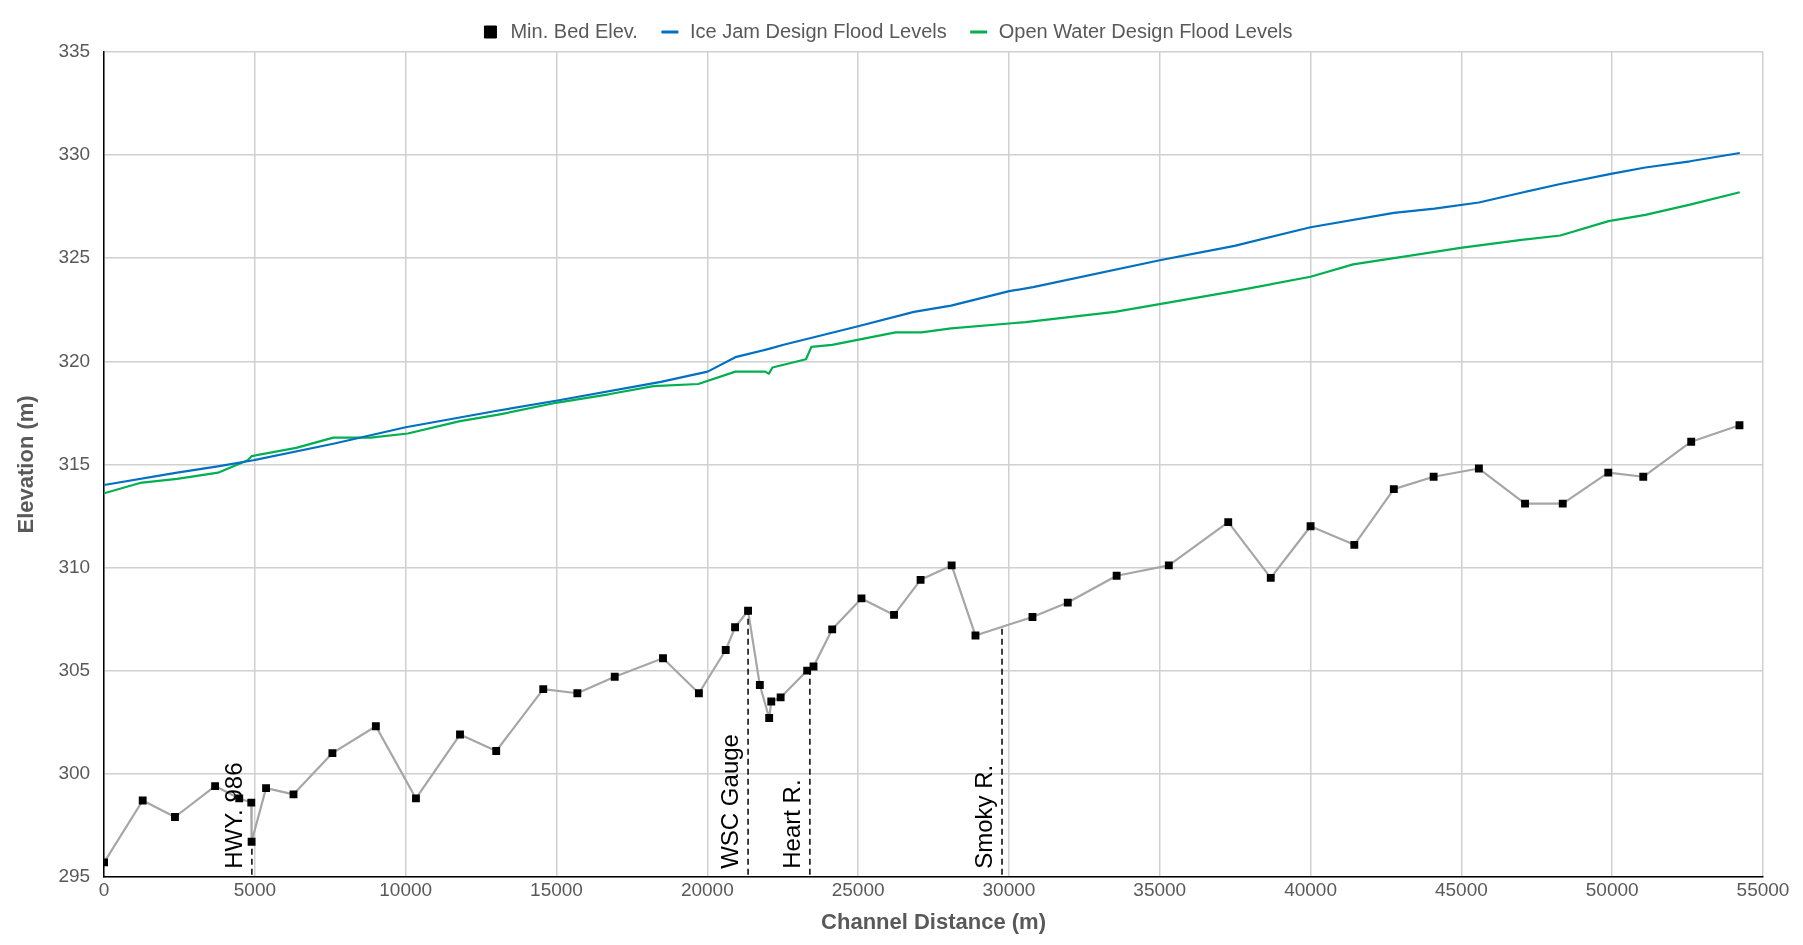 The height and width of the screenshot is (945, 1803). I want to click on ref-line-label: Smoky R., so click(983, 816).